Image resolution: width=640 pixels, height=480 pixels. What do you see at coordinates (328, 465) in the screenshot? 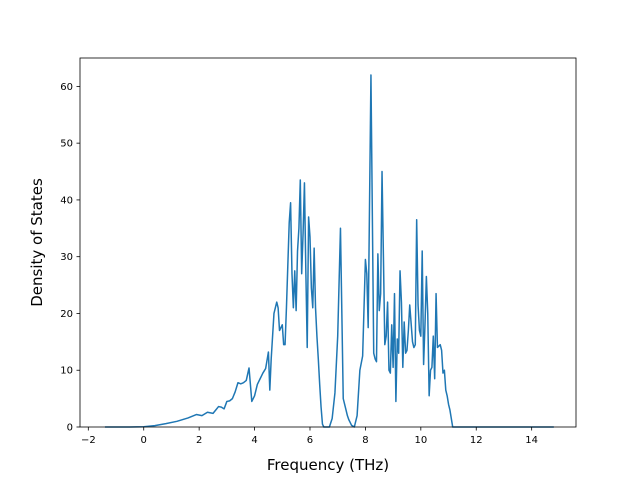
I see `x-axis-label: Frequency (THz)` at bounding box center [328, 465].